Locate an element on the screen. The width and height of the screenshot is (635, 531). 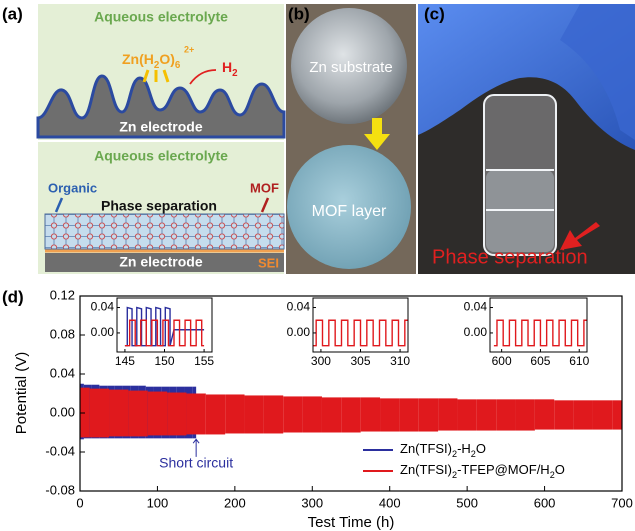
panel-label: (a) is located at coordinates (12, 13).